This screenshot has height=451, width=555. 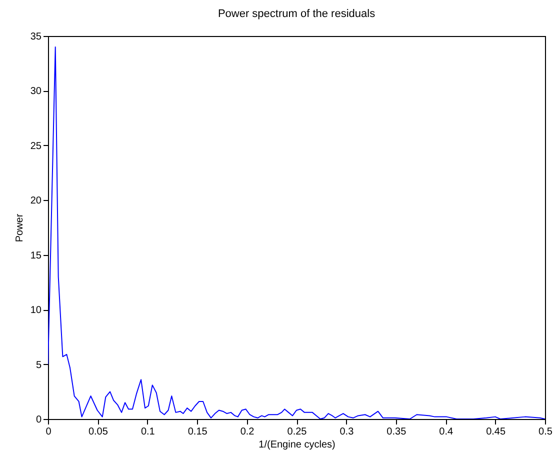 What do you see at coordinates (446, 432) in the screenshot?
I see `x-tick-label: 0.4` at bounding box center [446, 432].